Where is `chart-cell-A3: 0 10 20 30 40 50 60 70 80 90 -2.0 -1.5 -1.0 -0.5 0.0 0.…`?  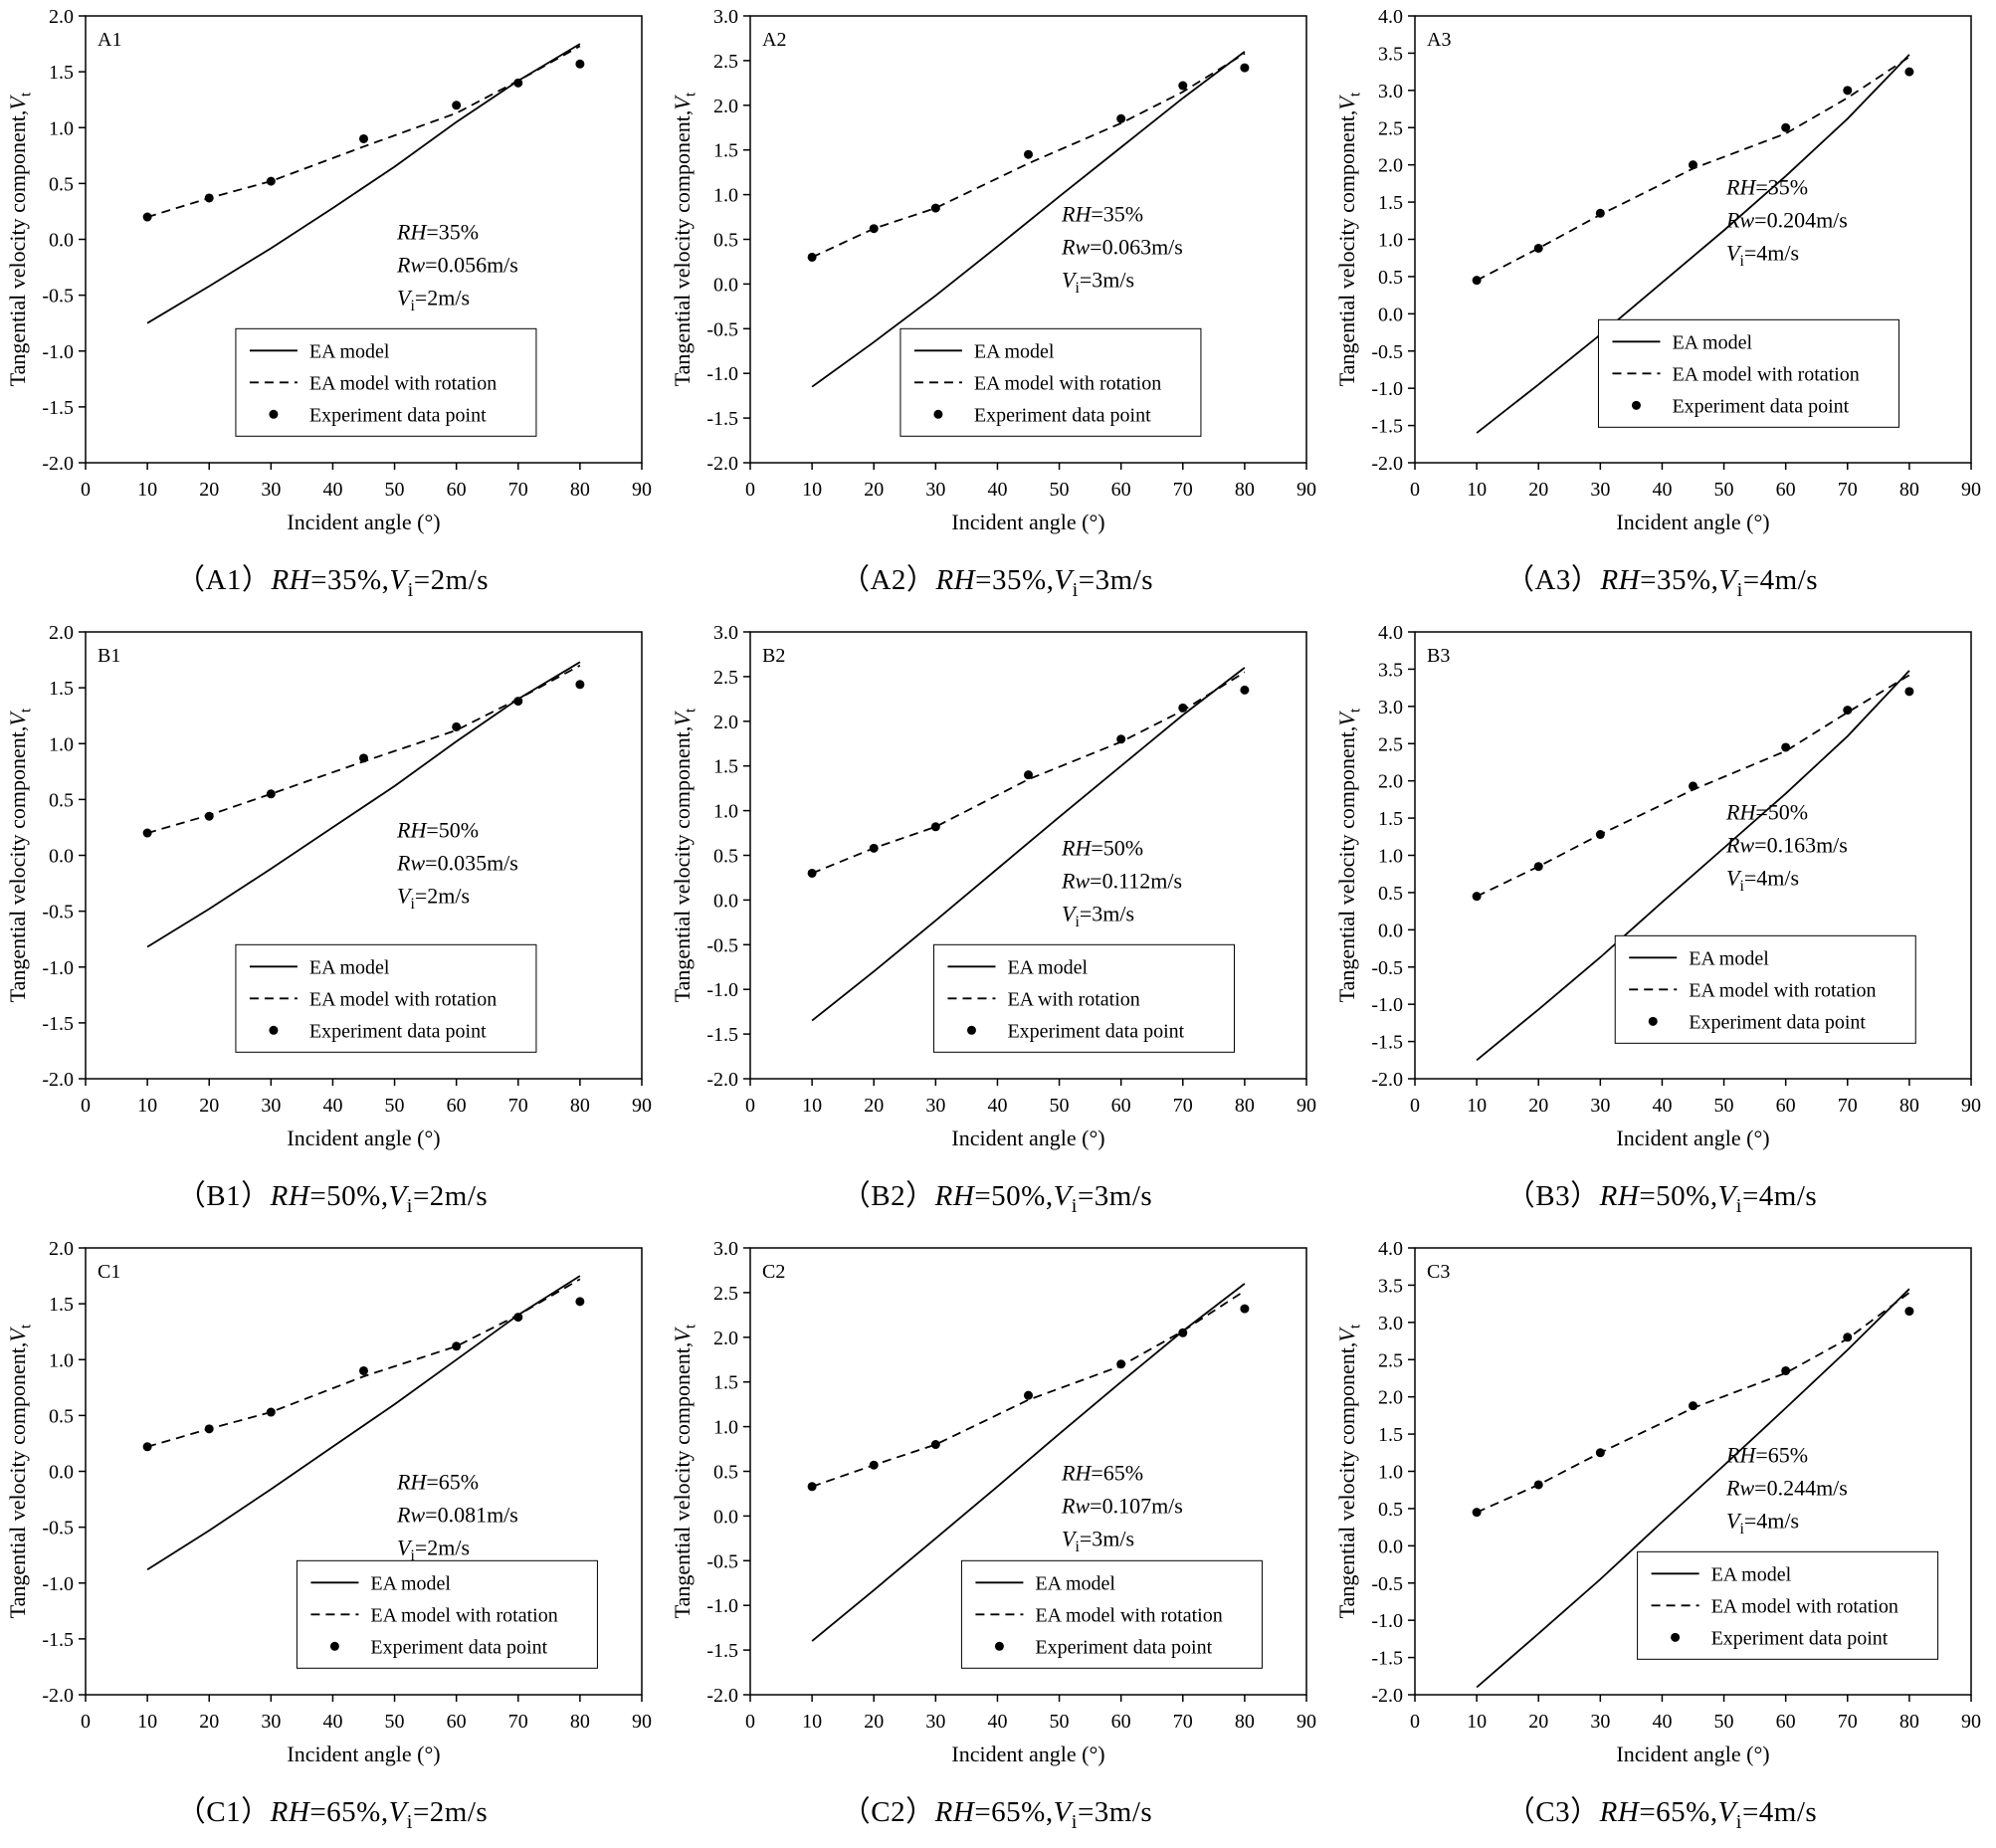
chart-cell-A3: 0 10 20 30 40 50 60 70 80 90 -2.0 -1.5 -1.0 -0.5 0.0 0.… is located at coordinates (1661, 308).